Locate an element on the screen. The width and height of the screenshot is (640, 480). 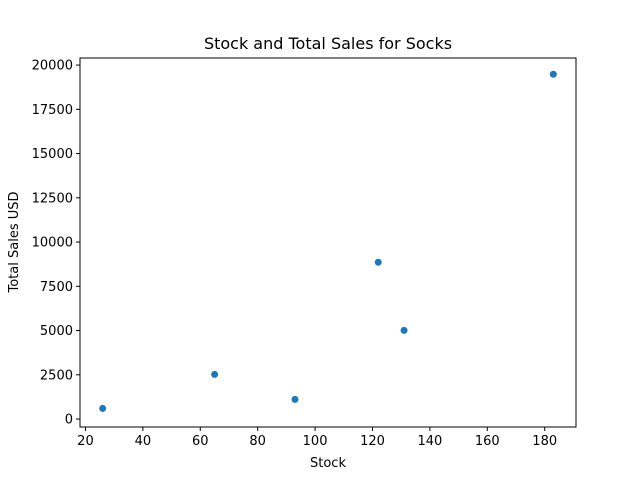
y-tick-label: 2500 is located at coordinates (56, 375).